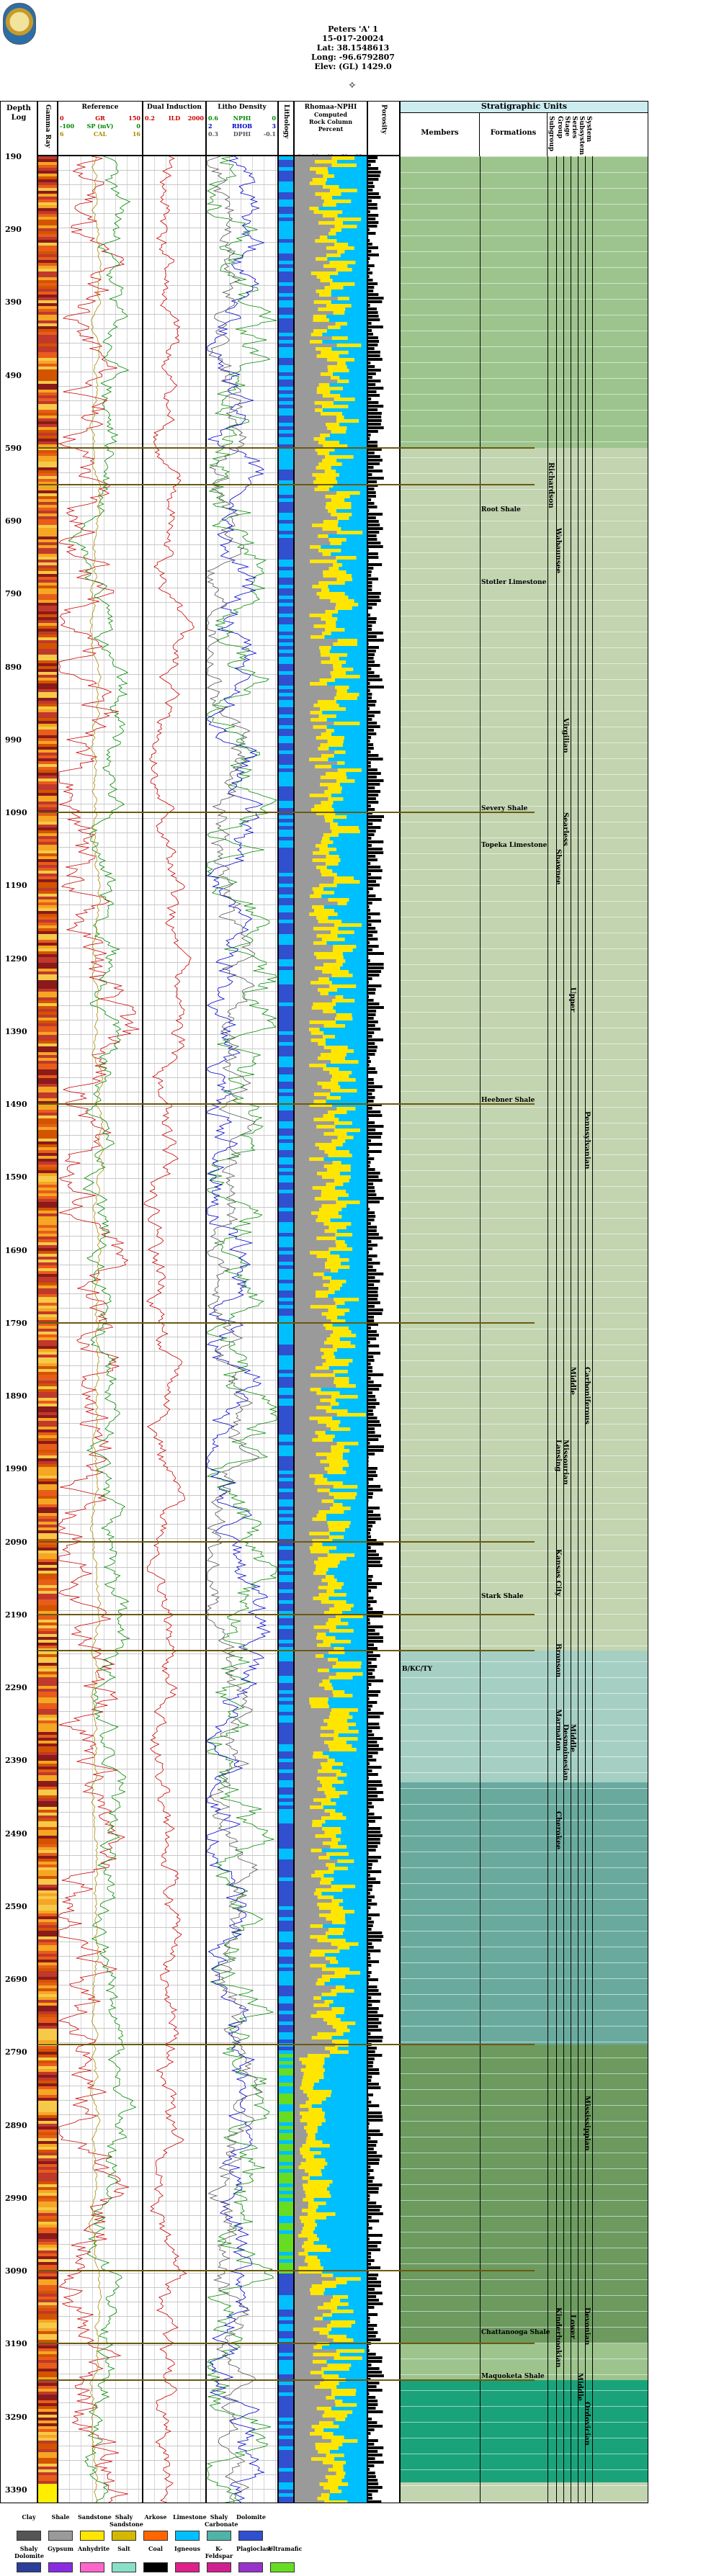  What do you see at coordinates (169, 1329) in the screenshot?
I see `ild-curve` at bounding box center [169, 1329].